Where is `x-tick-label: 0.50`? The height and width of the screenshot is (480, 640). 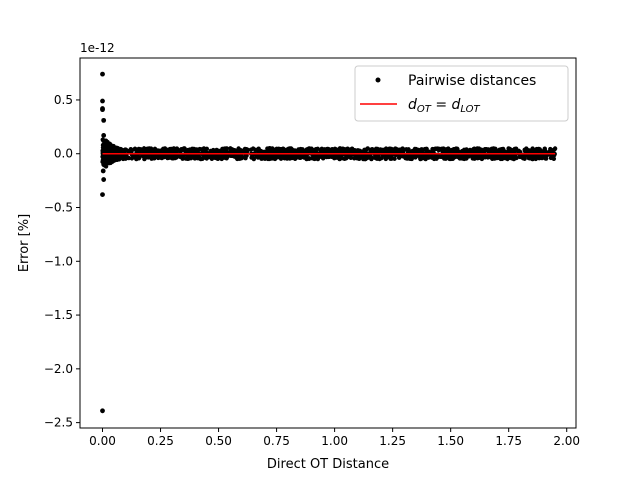
x-tick-label: 0.50 is located at coordinates (218, 441).